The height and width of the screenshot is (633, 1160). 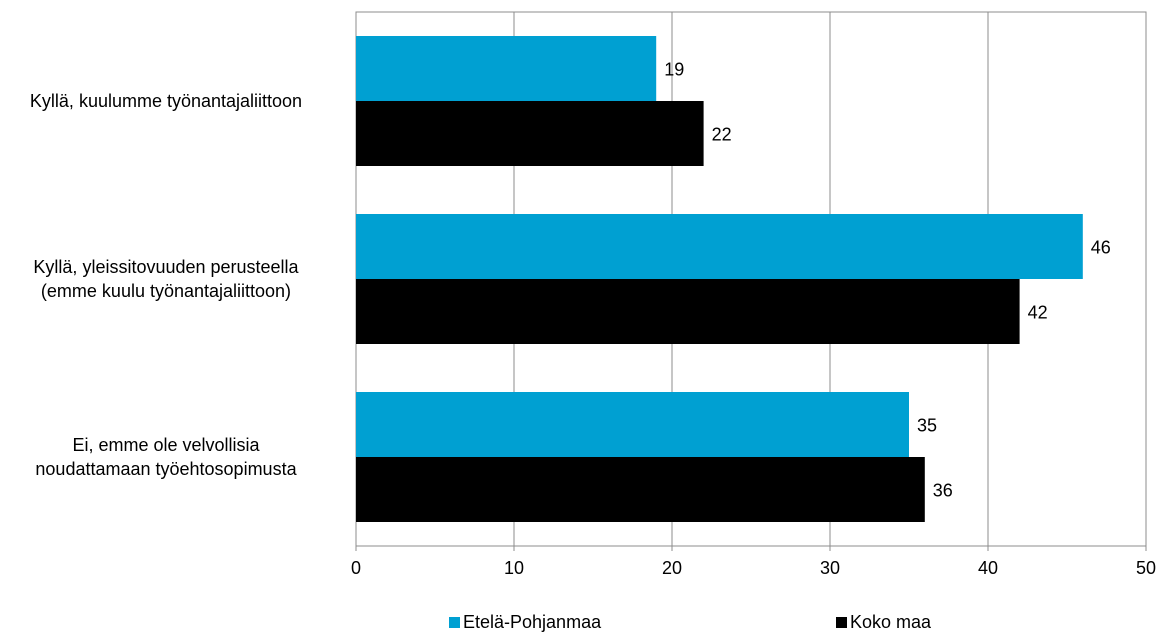 What do you see at coordinates (532, 622) in the screenshot?
I see `legend-label-etela-pohjanmaa: Etelä-Pohjanmaa` at bounding box center [532, 622].